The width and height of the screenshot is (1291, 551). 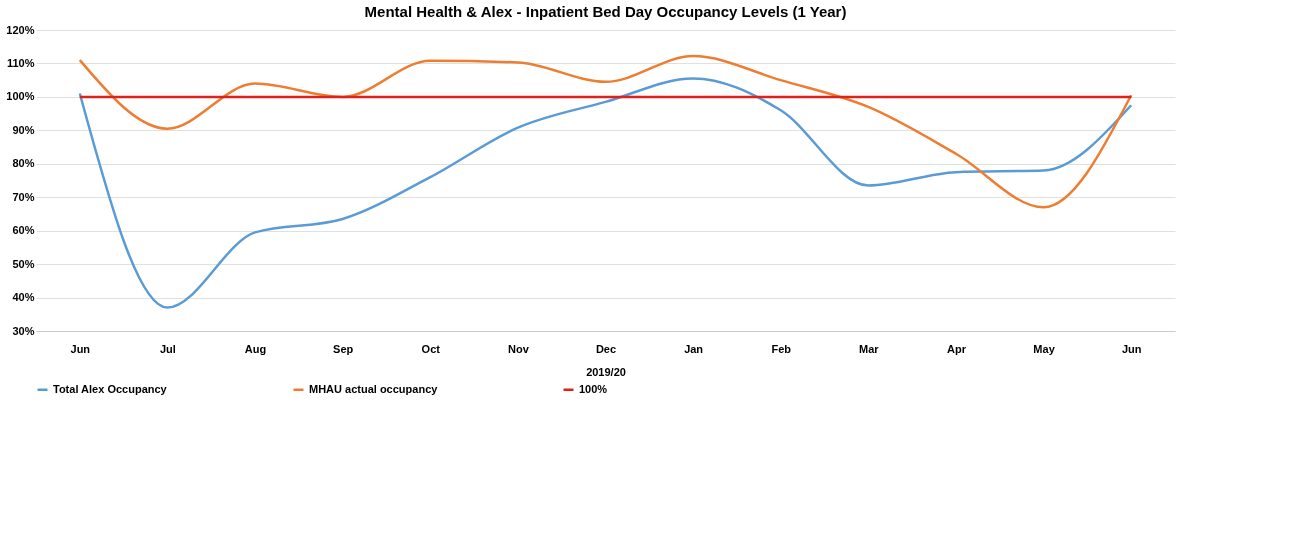 I want to click on x-tick-label: Jul, so click(x=167, y=348).